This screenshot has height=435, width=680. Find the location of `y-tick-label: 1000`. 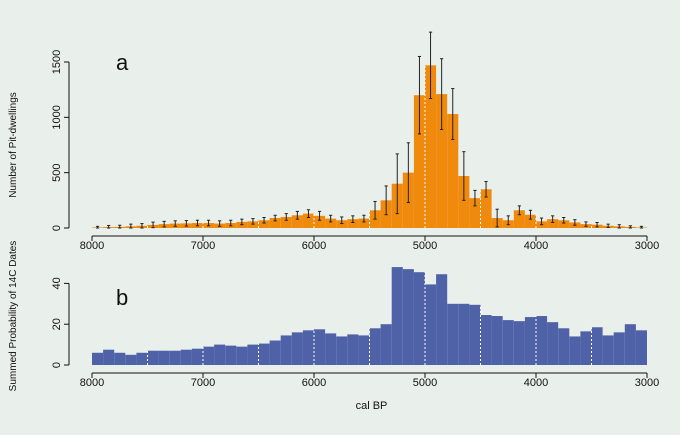

y-tick-label: 1000 is located at coordinates (57, 117).